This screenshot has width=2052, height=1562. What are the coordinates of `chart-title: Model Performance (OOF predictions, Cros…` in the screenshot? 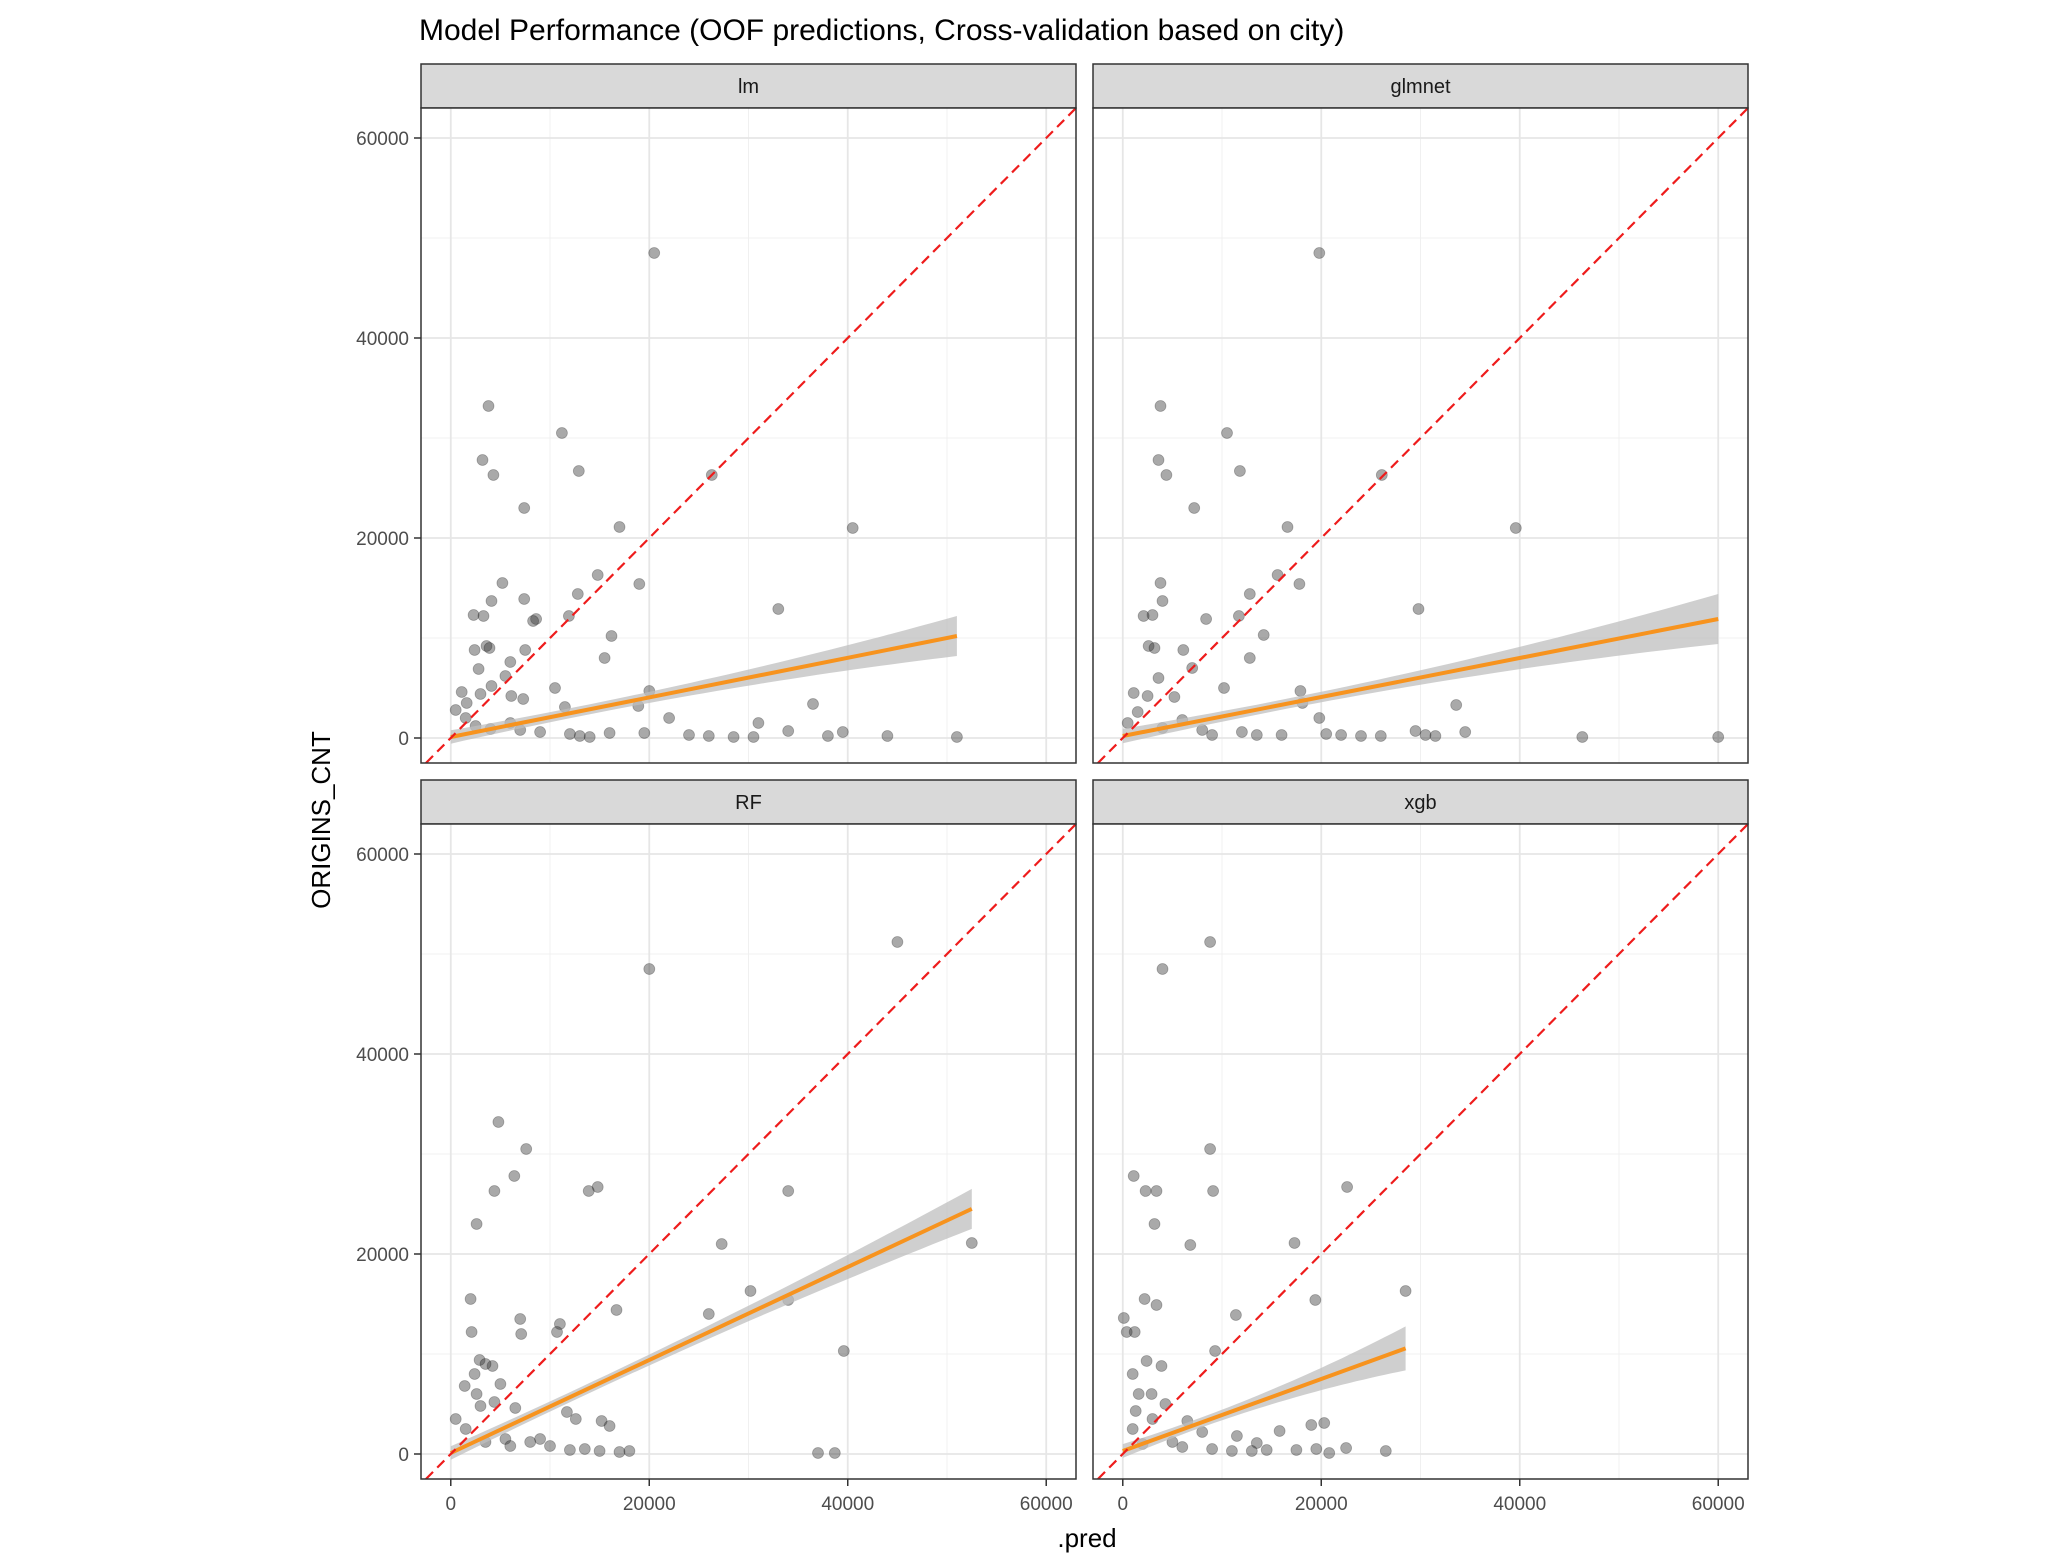 It's located at (881, 30).